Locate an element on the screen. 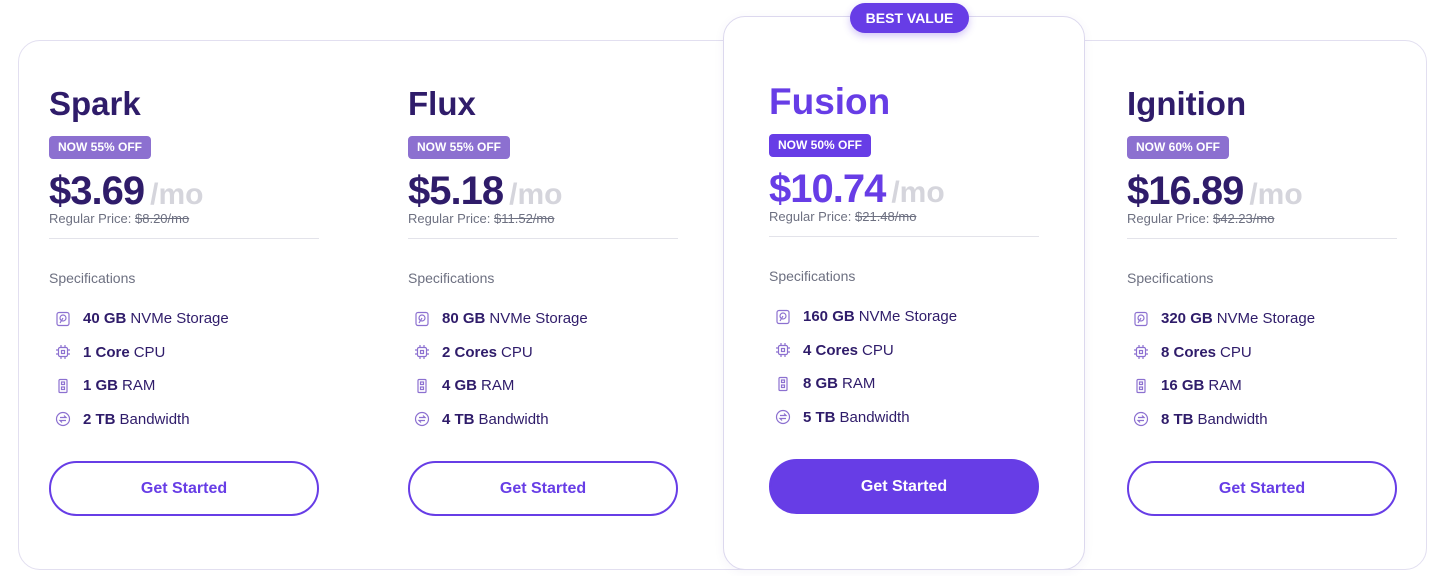  spec-value: 16 GB is located at coordinates (1183, 386).